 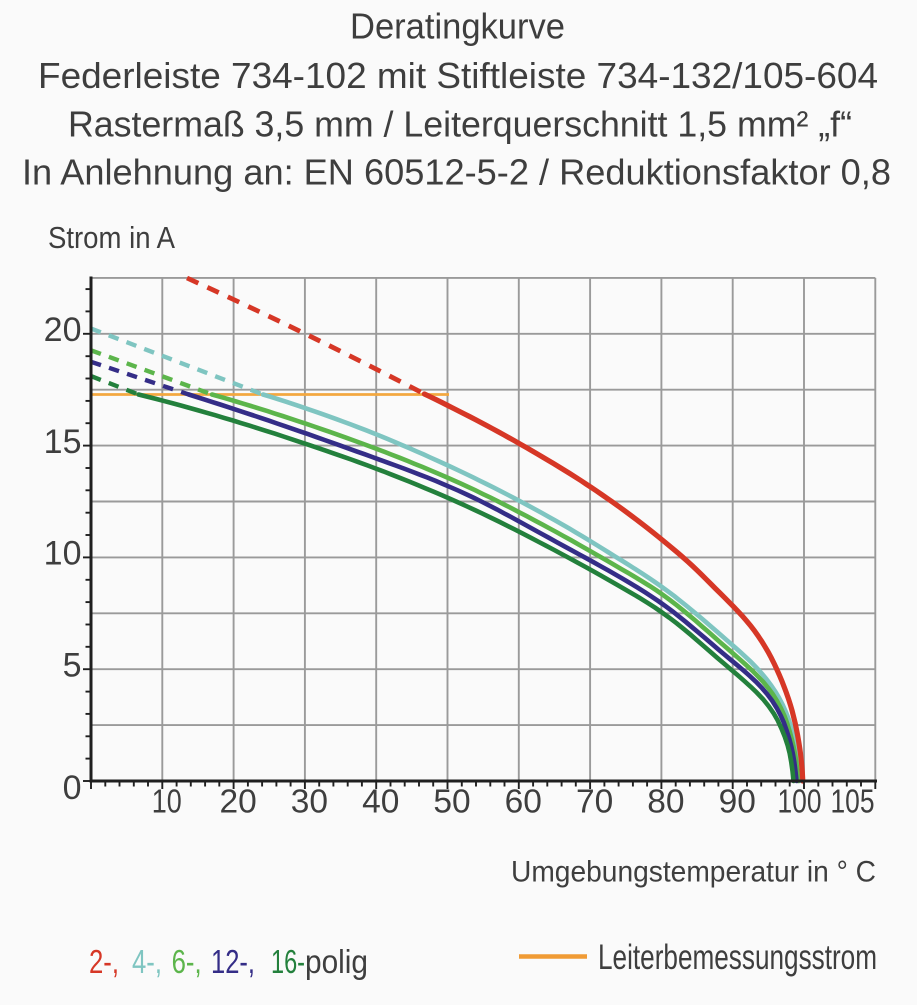 I want to click on svg-text: 30, so click(x=309, y=802).